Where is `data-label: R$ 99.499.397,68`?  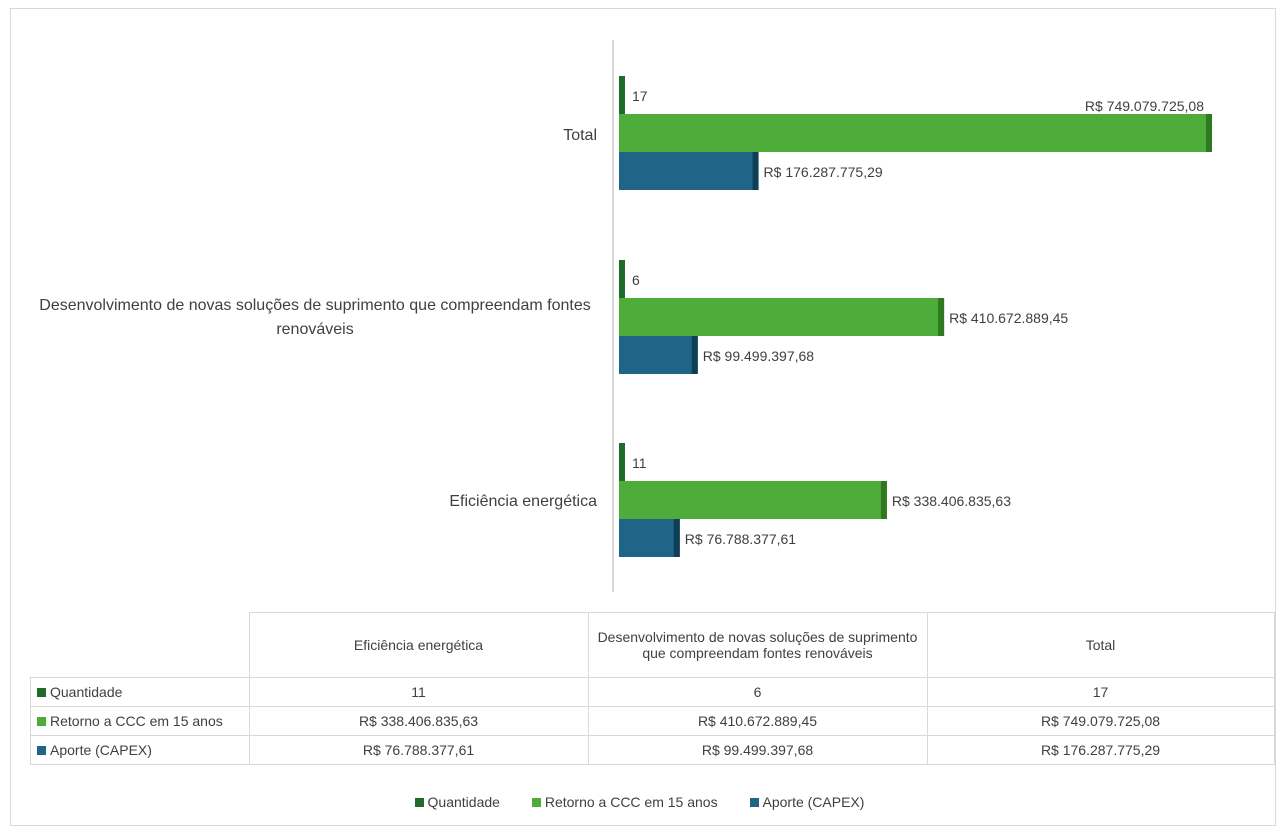 data-label: R$ 99.499.397,68 is located at coordinates (759, 356).